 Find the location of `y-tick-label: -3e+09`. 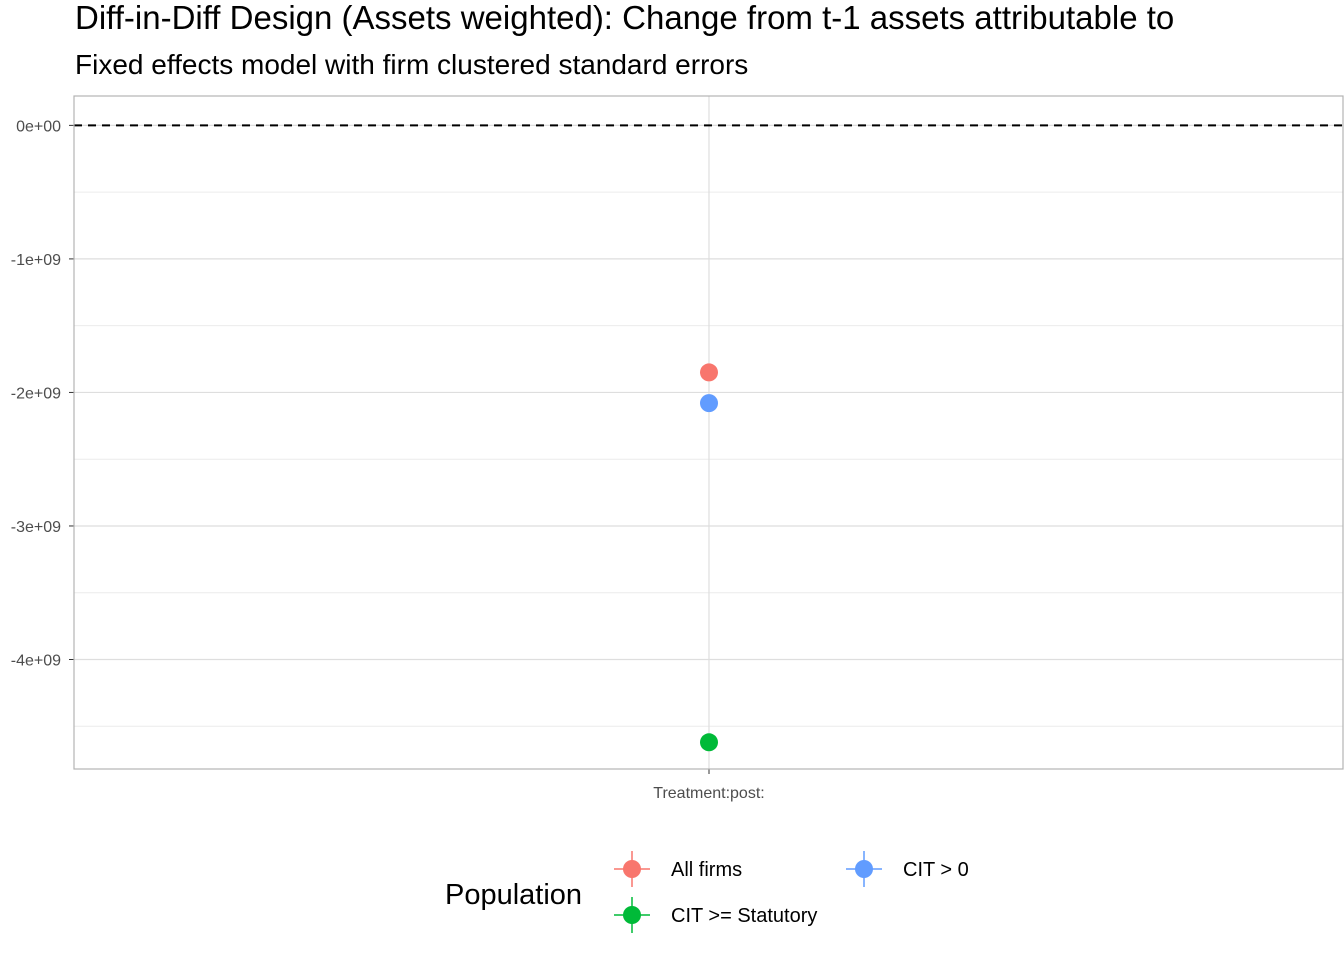

y-tick-label: -3e+09 is located at coordinates (36, 527).